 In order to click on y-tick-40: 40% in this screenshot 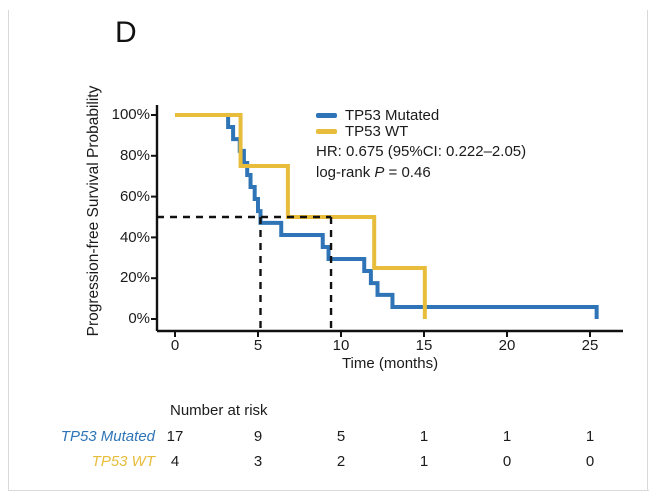, I will do `click(134, 237)`.